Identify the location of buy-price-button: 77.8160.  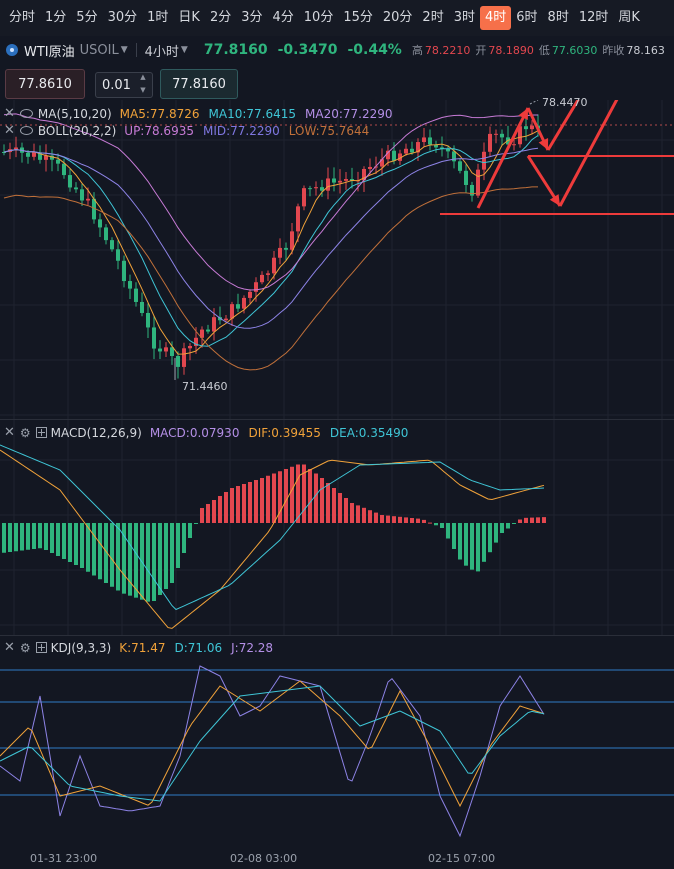
(199, 84).